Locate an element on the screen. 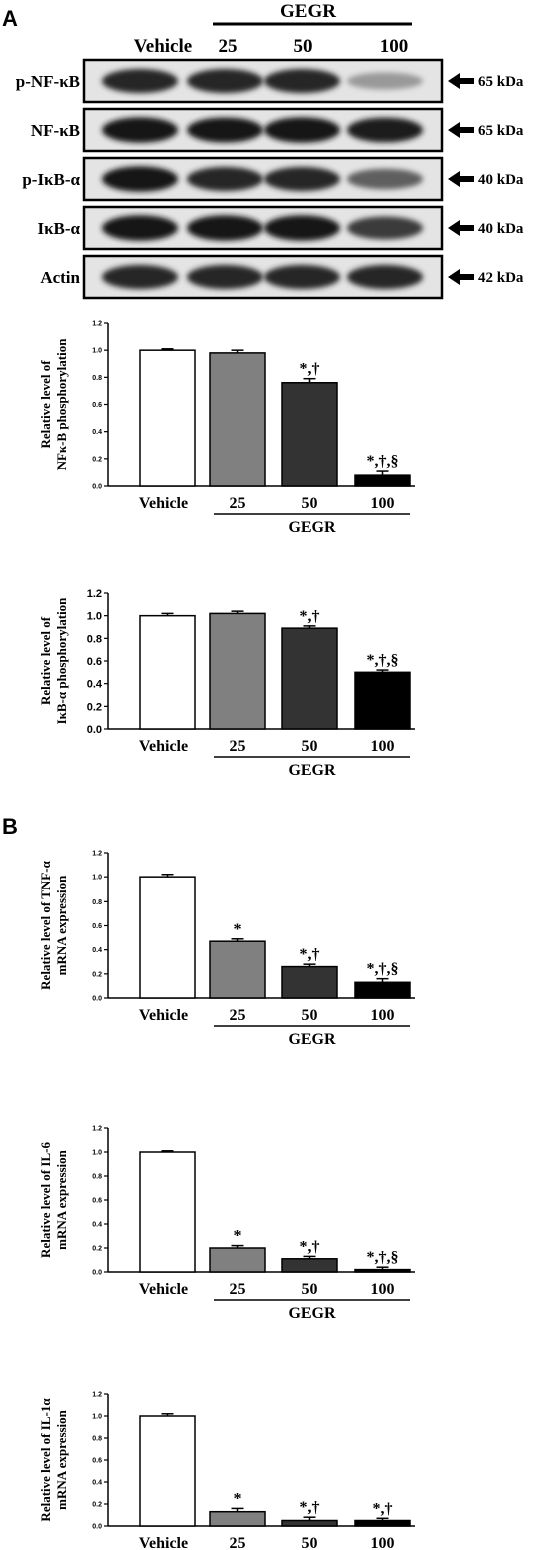 Image resolution: width=543 pixels, height=1550 pixels. lane-label: 25 is located at coordinates (228, 46).